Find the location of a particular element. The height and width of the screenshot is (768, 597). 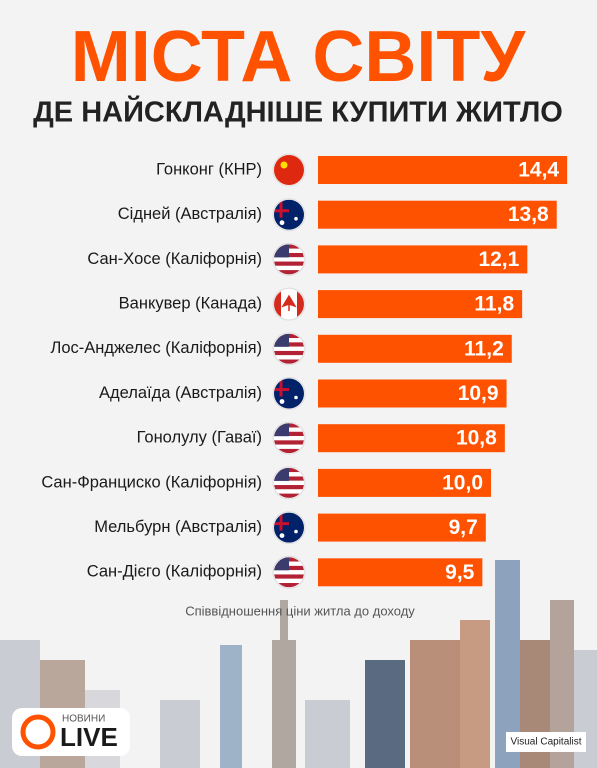

x-axis-label: Співвідношення ціни житла до доходу is located at coordinates (300, 610).